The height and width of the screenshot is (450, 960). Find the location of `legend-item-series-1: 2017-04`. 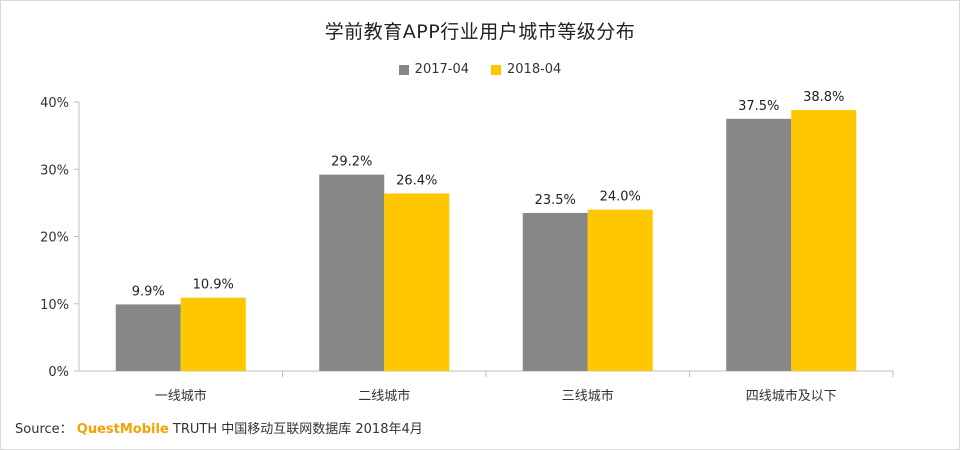

legend-item-series-1: 2017-04 is located at coordinates (433, 69).